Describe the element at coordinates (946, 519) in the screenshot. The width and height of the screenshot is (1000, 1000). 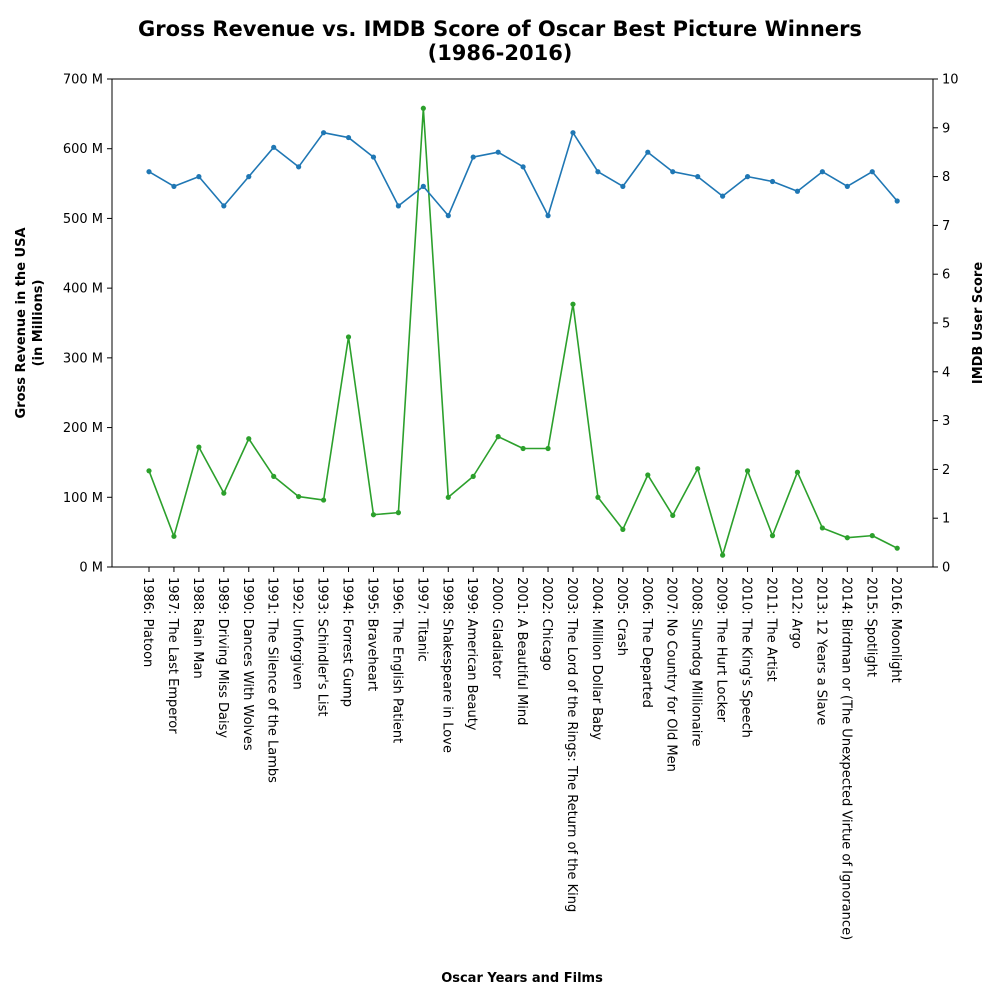
I see `right-tick-label: 1` at that location.